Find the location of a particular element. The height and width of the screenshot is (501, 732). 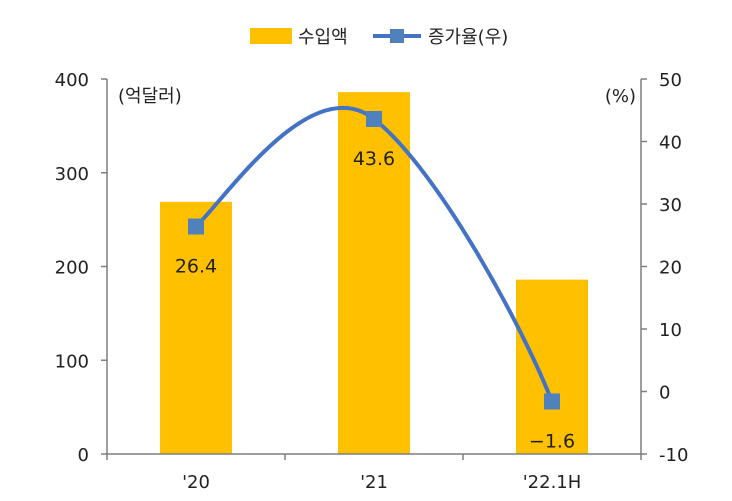

legend: 수입액 증가율(우) is located at coordinates (379, 37).